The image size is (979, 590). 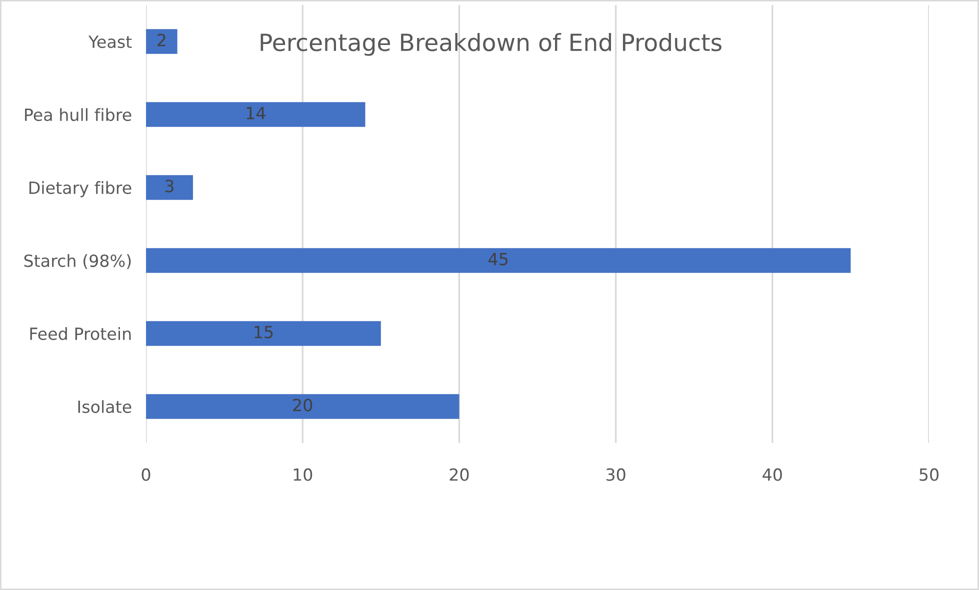 What do you see at coordinates (80, 189) in the screenshot?
I see `y-tick-label: Dietary fibre` at bounding box center [80, 189].